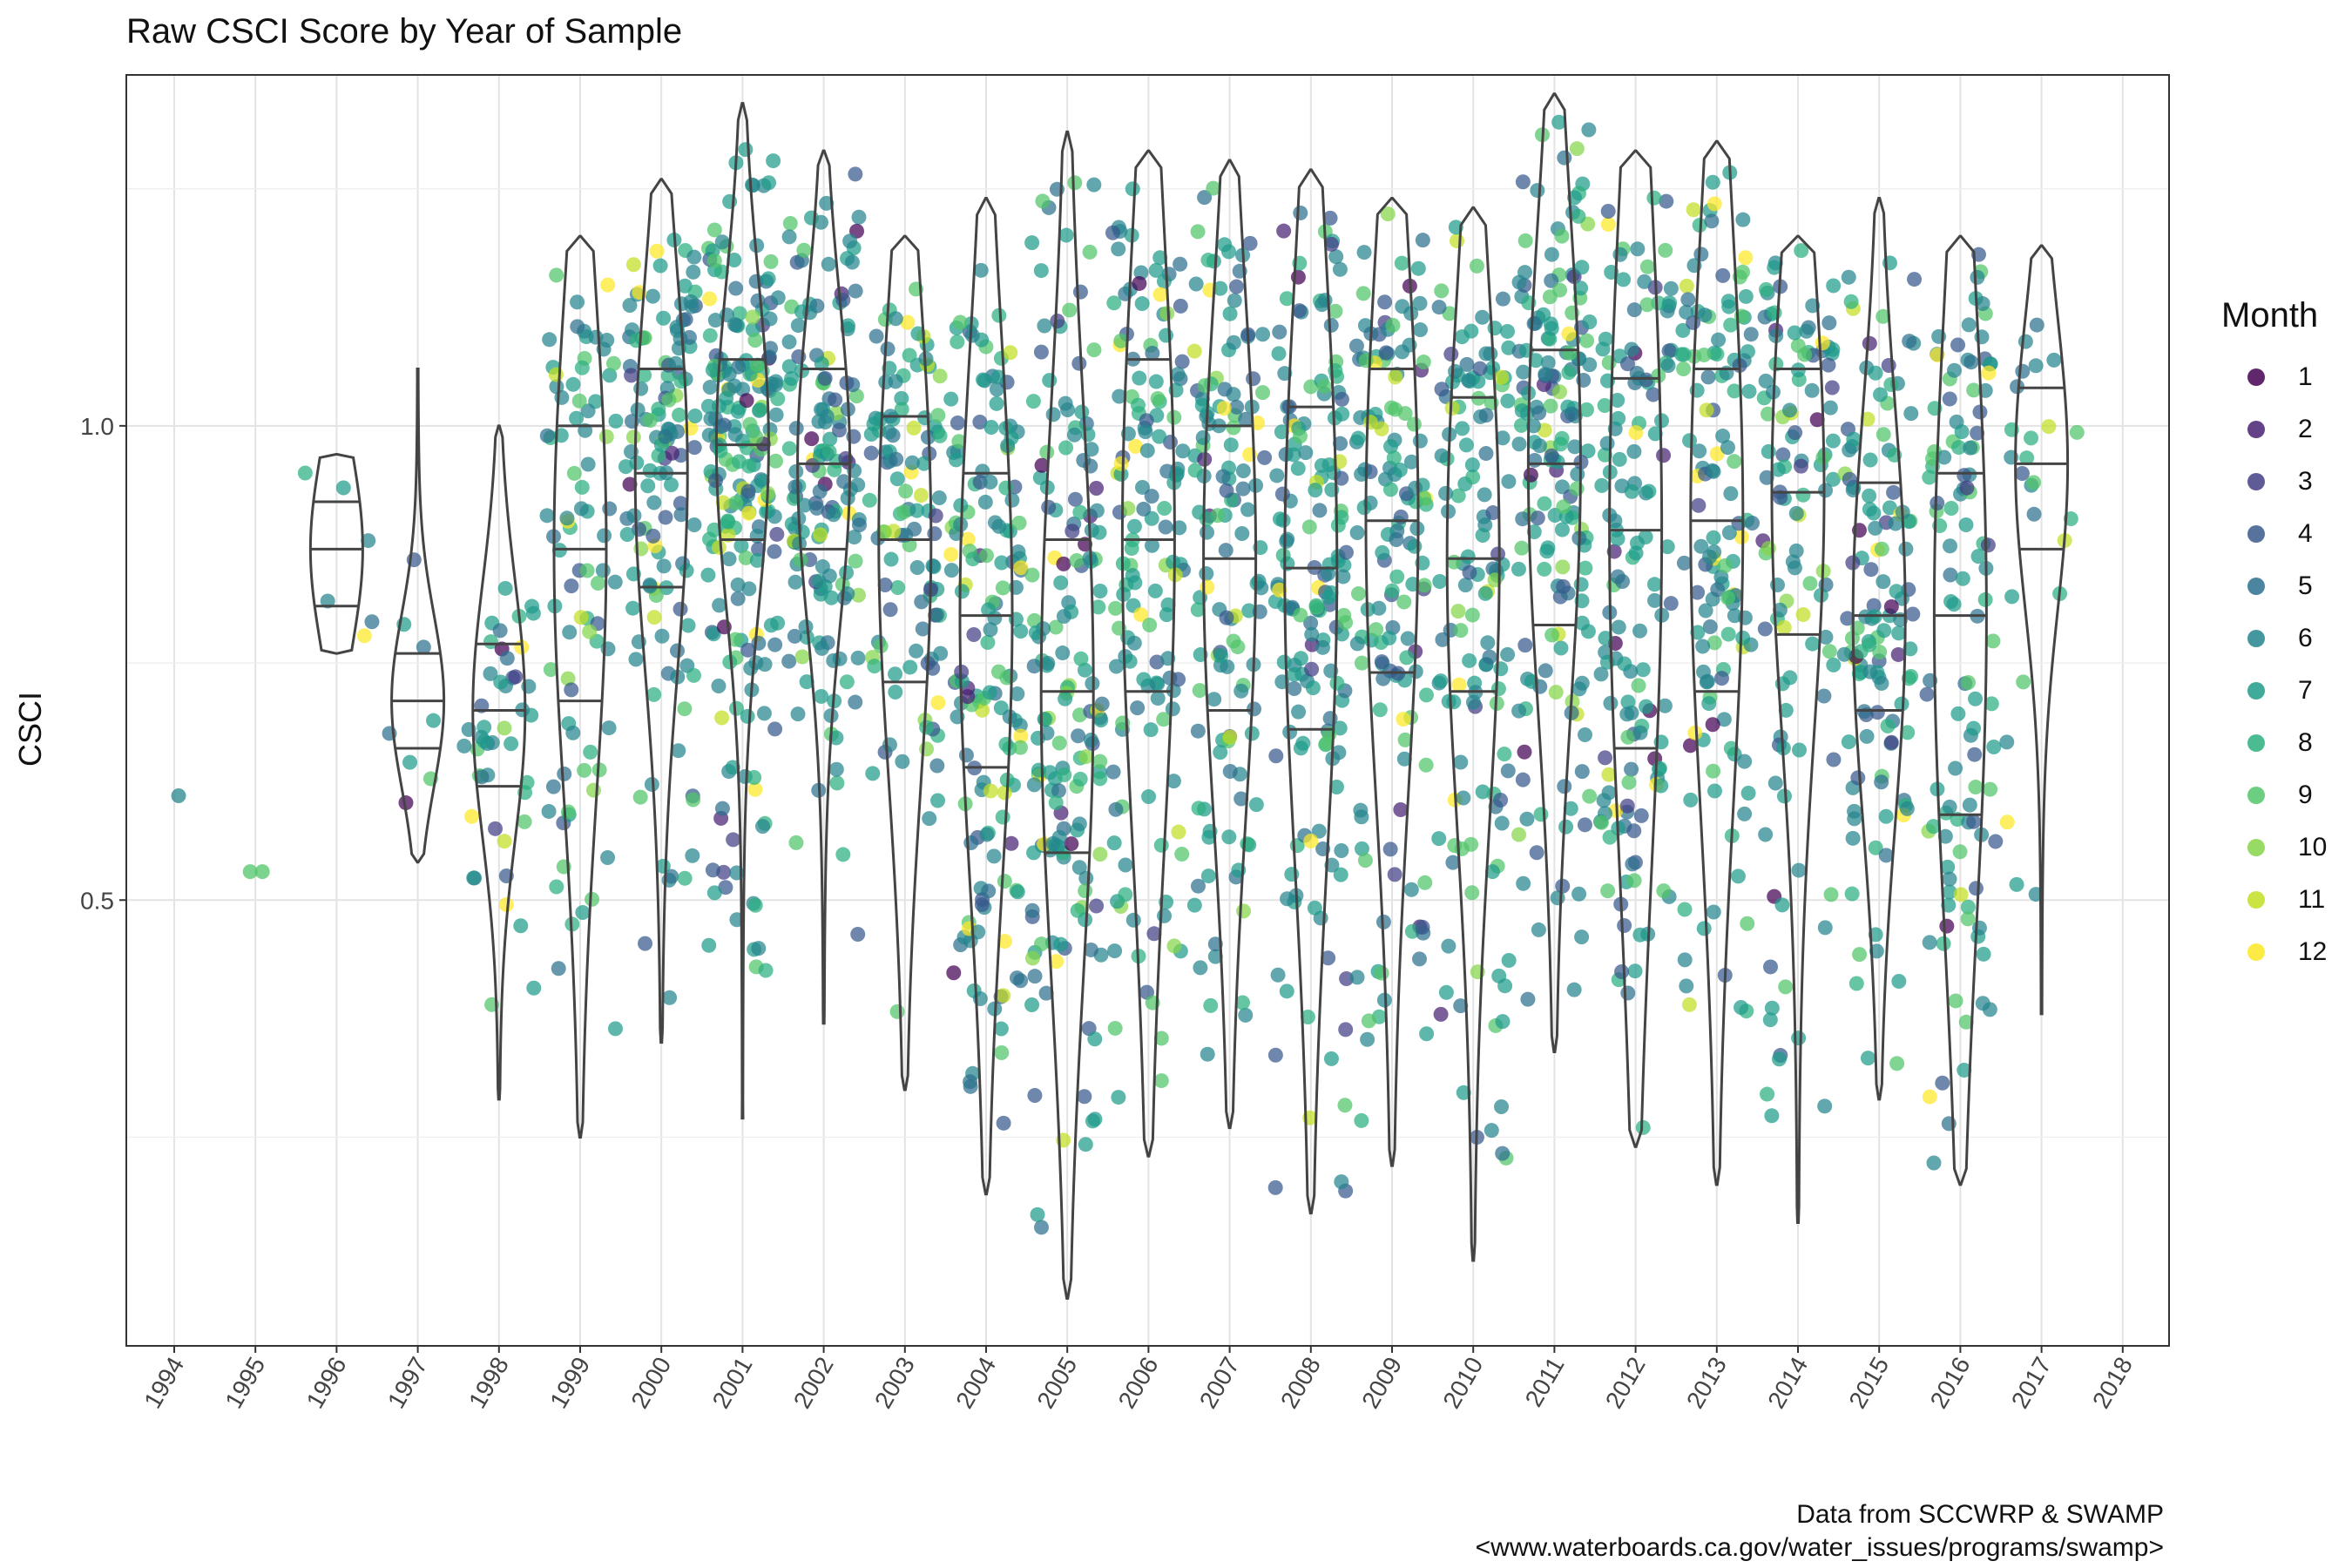 This screenshot has width=2352, height=1568. What do you see at coordinates (97, 900) in the screenshot?
I see `y-tick-label: 0.5` at bounding box center [97, 900].